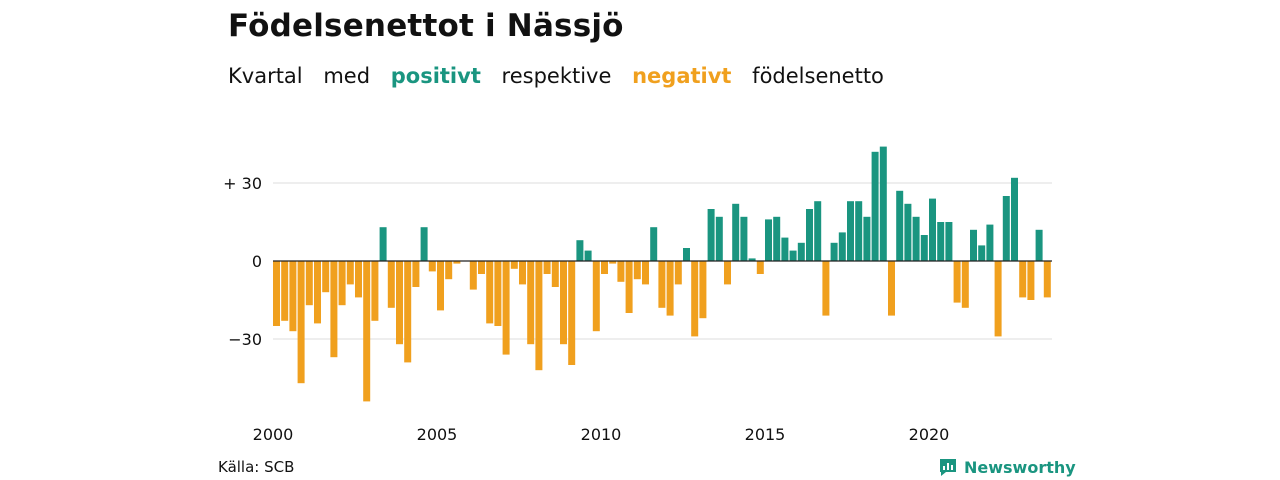 The width and height of the screenshot is (1280, 480). Describe the element at coordinates (556, 76) in the screenshot. I see `subtitle-word: respektive` at that location.